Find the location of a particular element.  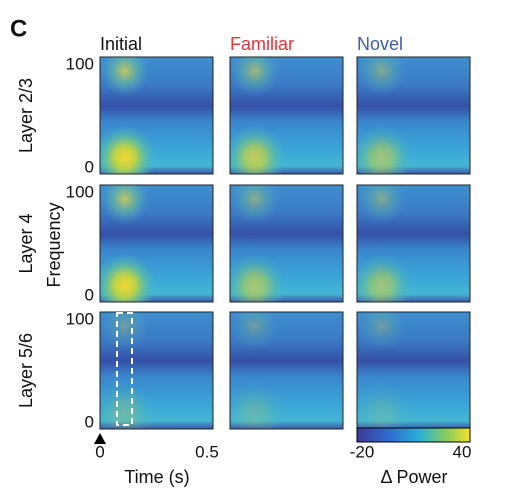

row-label: Layer 4 is located at coordinates (26, 243).